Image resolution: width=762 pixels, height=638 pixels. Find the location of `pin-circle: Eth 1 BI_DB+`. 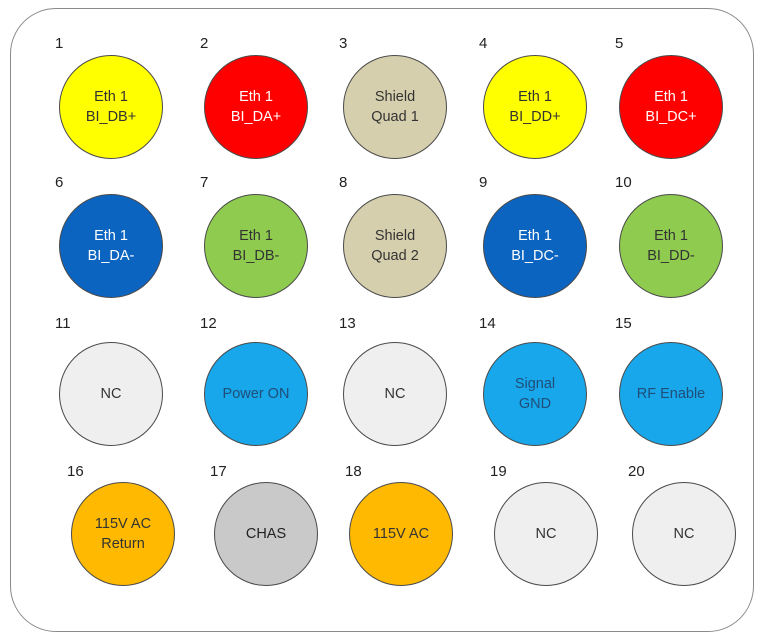

pin-circle: Eth 1 BI_DB+ is located at coordinates (111, 107).